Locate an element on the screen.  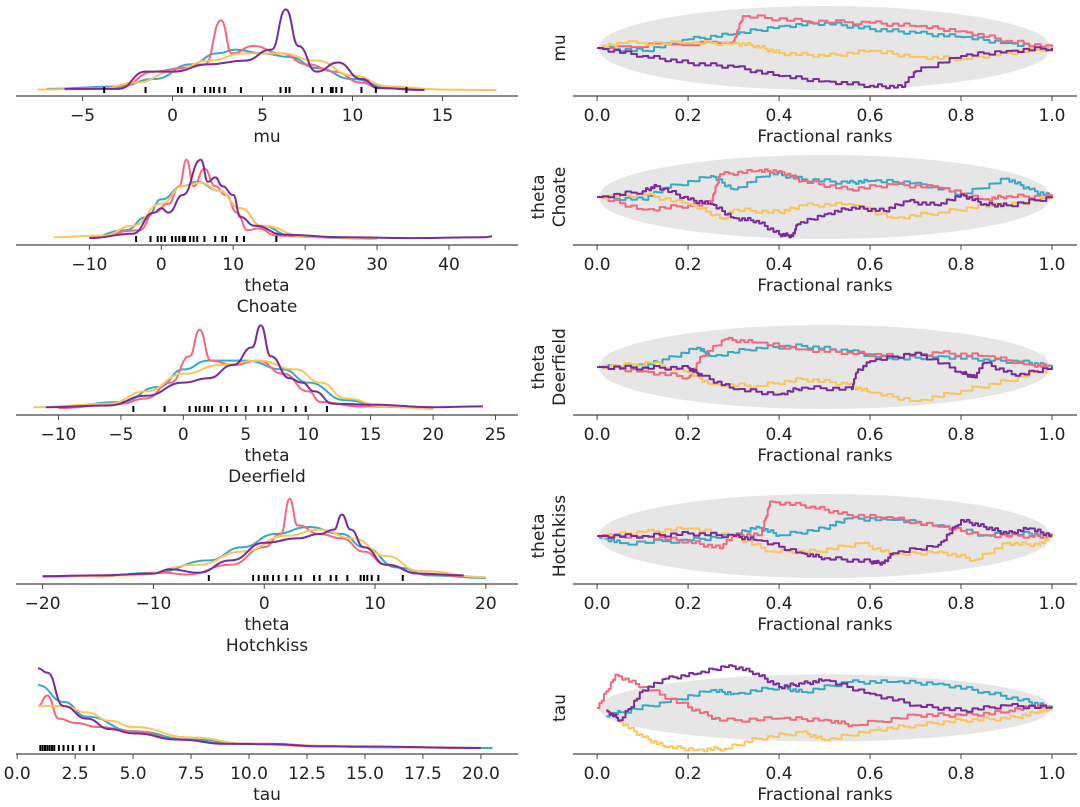
rank-panel-4: 0.0 0.2 0.4 0.6 0.8 1.0 Fractional ranks tau is located at coordinates (813, 734).